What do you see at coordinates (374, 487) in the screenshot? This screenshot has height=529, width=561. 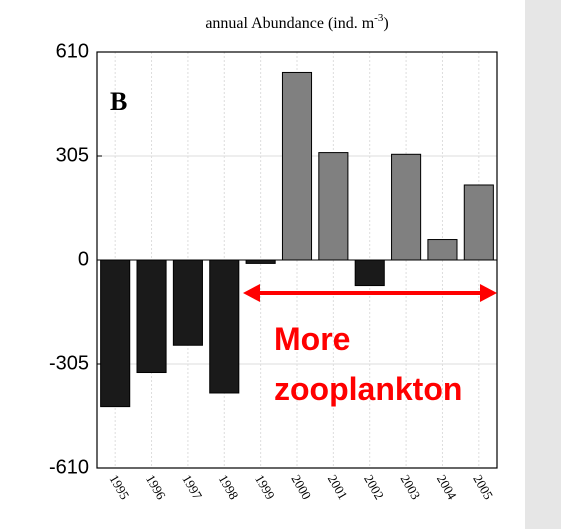 I see `x-tick-label: 2002` at bounding box center [374, 487].